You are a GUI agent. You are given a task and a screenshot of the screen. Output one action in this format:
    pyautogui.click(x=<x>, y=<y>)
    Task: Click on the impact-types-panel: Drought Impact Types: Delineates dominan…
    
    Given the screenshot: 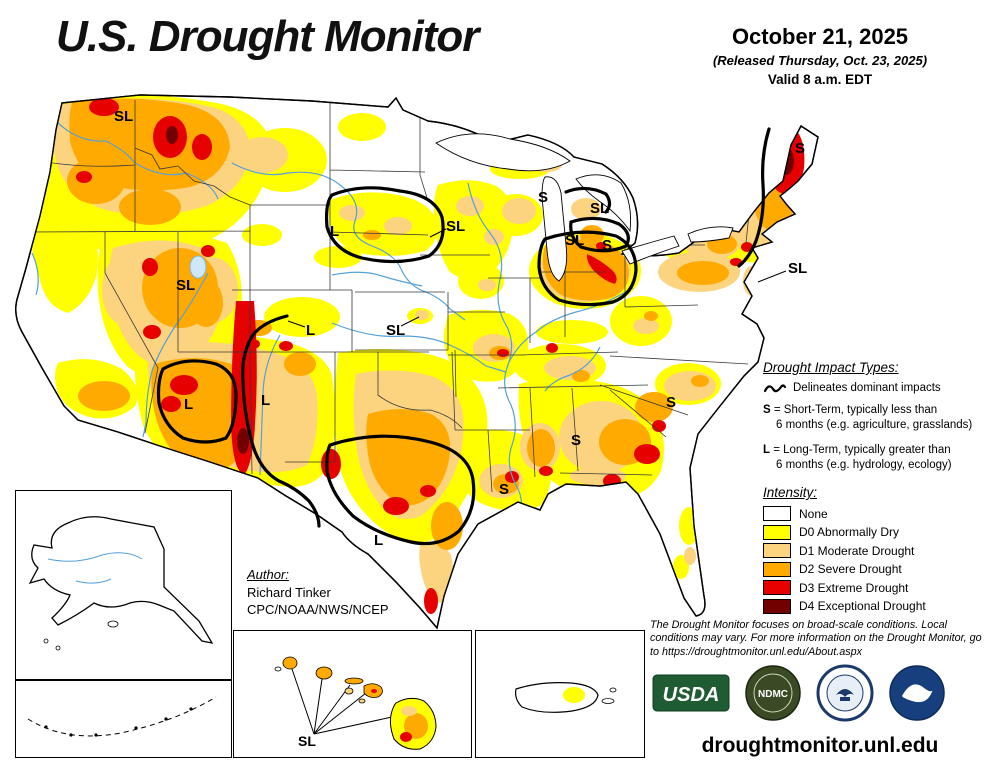 What is the action you would take?
    pyautogui.click(x=879, y=421)
    